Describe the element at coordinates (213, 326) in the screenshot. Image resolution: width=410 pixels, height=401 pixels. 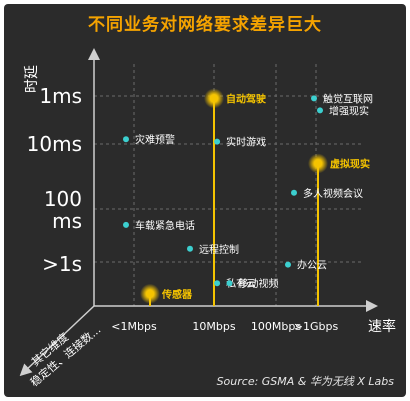
I see `x-tick-label: 10Mbps` at that location.